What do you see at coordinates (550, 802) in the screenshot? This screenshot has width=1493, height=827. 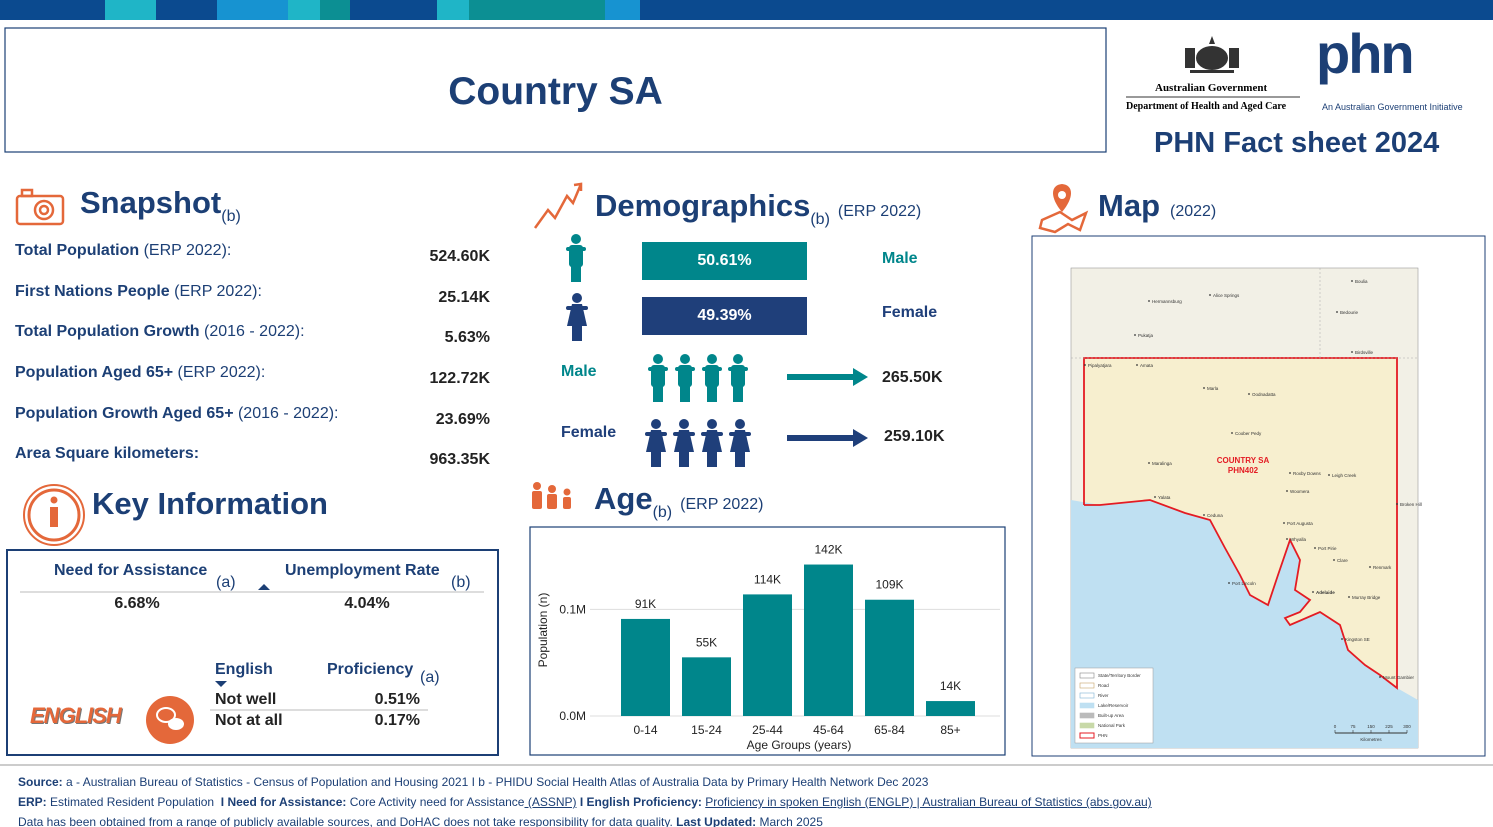 I see `footer-text: (ASSNP)` at bounding box center [550, 802].